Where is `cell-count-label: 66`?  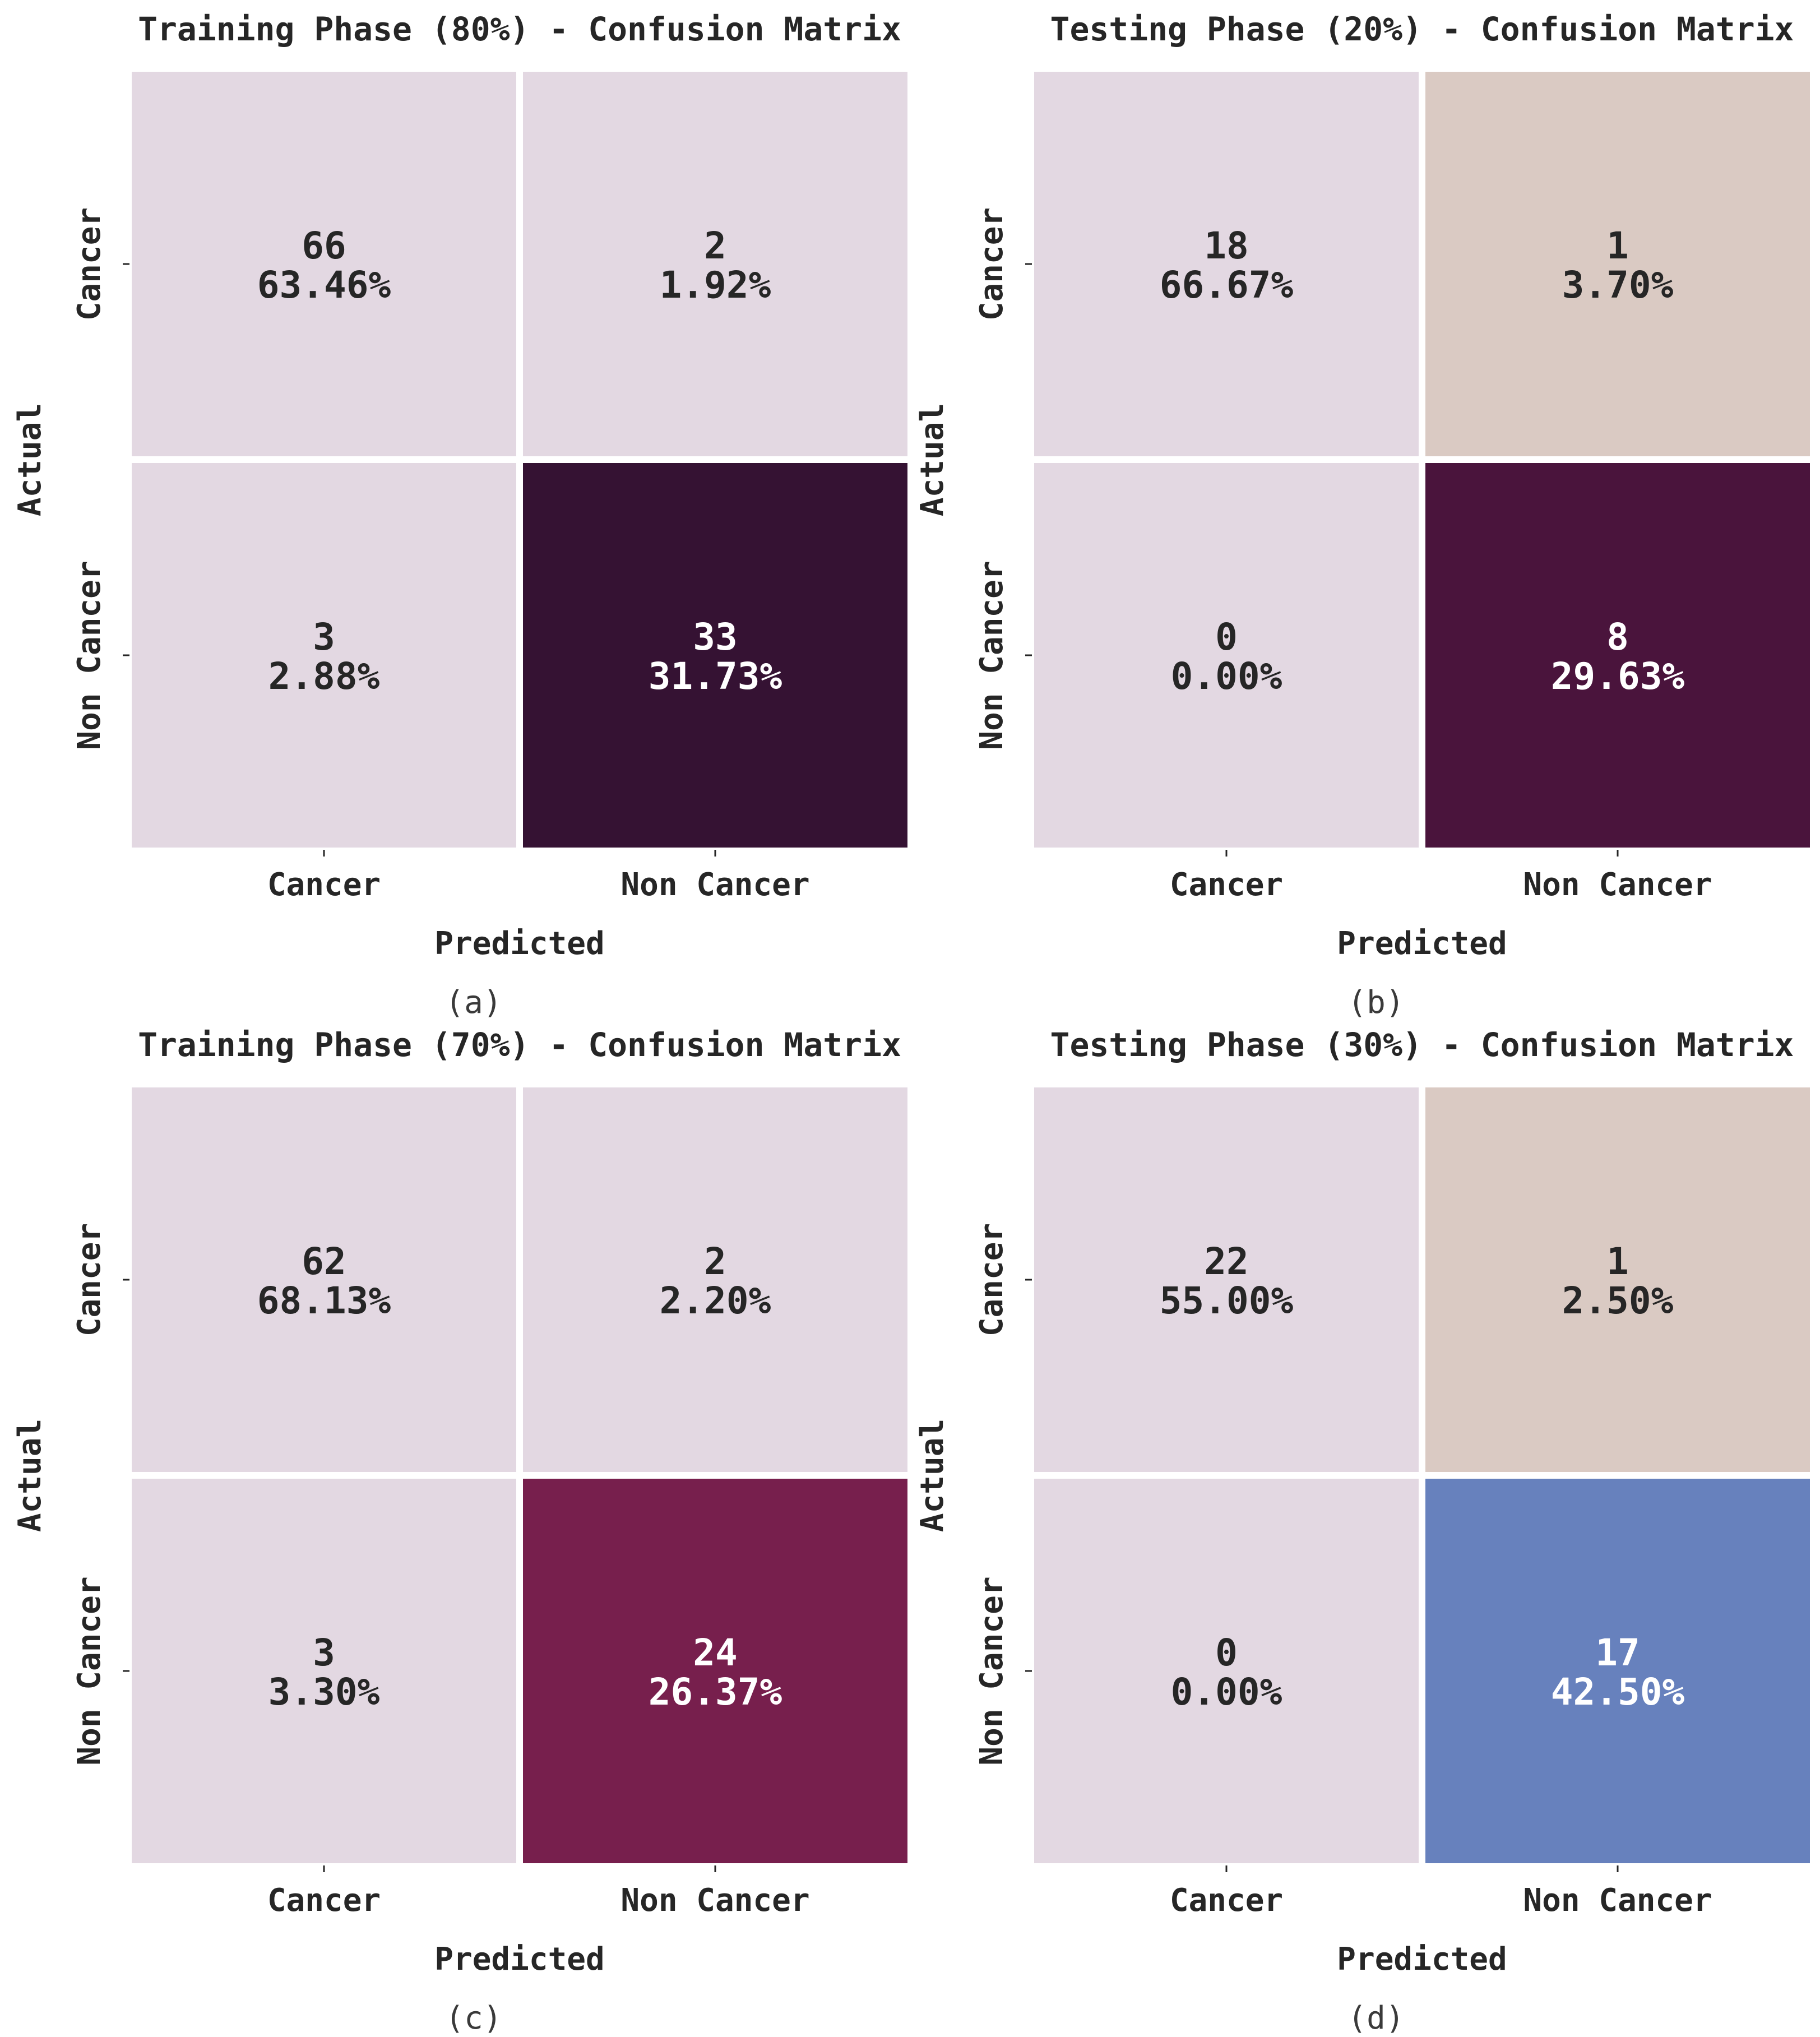
cell-count-label: 66 is located at coordinates (324, 245).